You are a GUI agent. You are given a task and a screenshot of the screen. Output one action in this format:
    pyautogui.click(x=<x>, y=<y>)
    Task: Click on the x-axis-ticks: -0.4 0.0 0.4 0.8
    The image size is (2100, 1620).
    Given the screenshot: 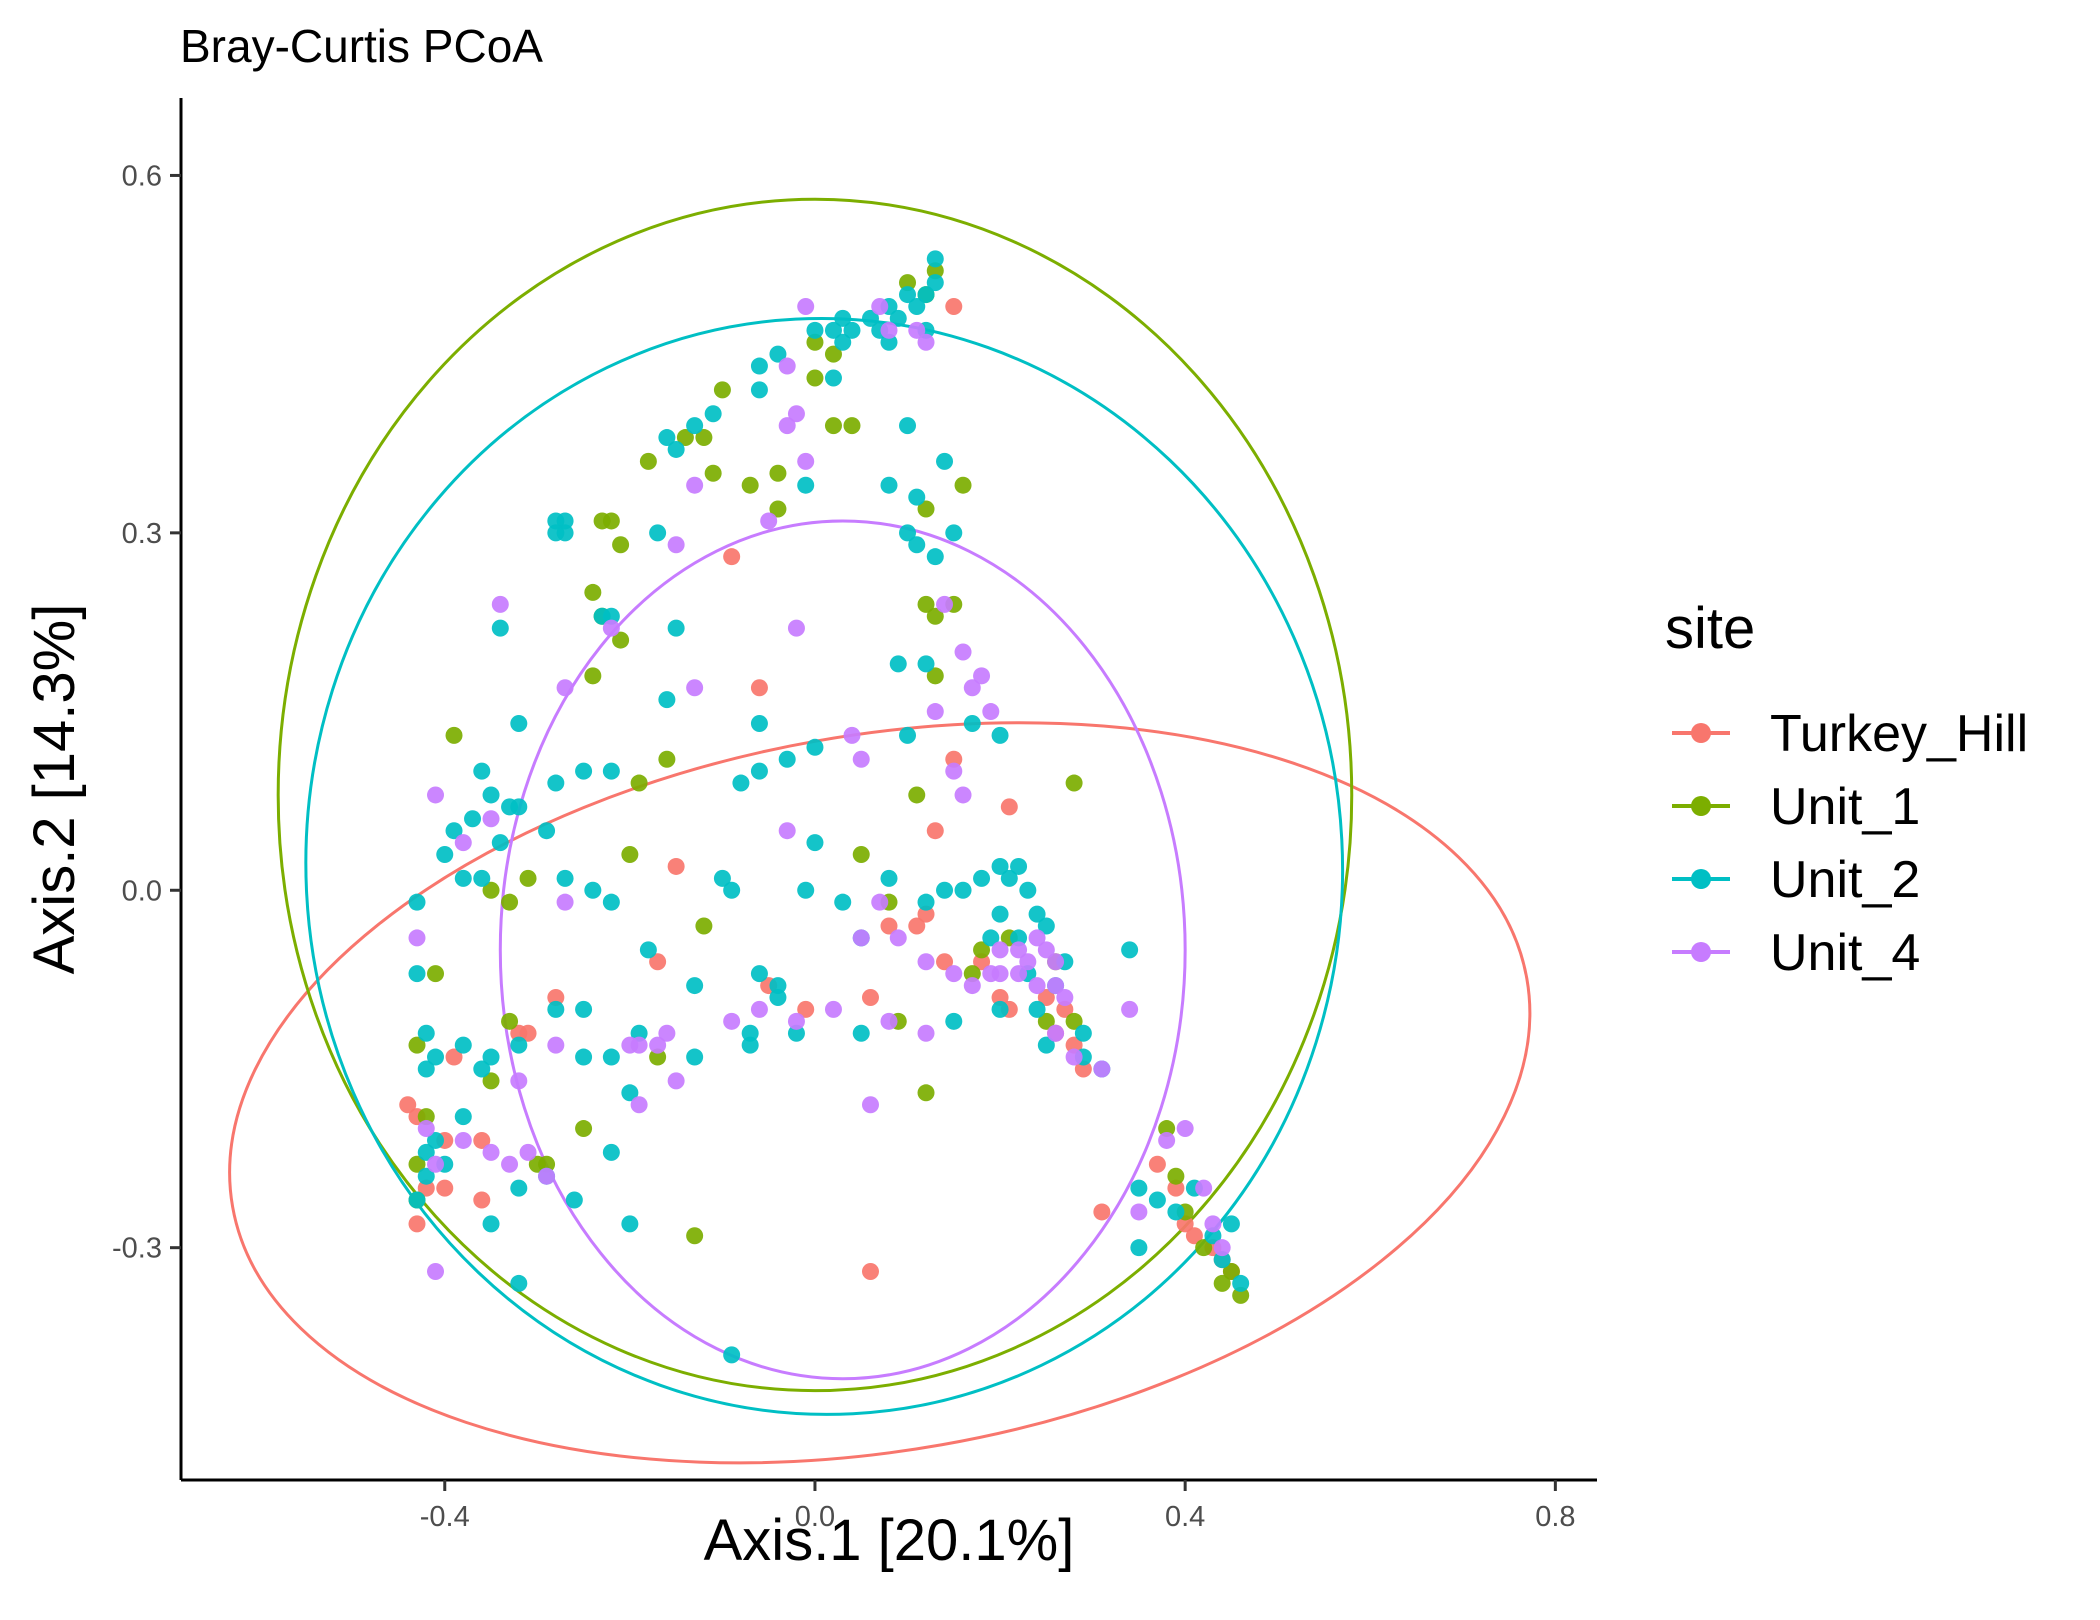 What is the action you would take?
    pyautogui.click(x=998, y=1506)
    